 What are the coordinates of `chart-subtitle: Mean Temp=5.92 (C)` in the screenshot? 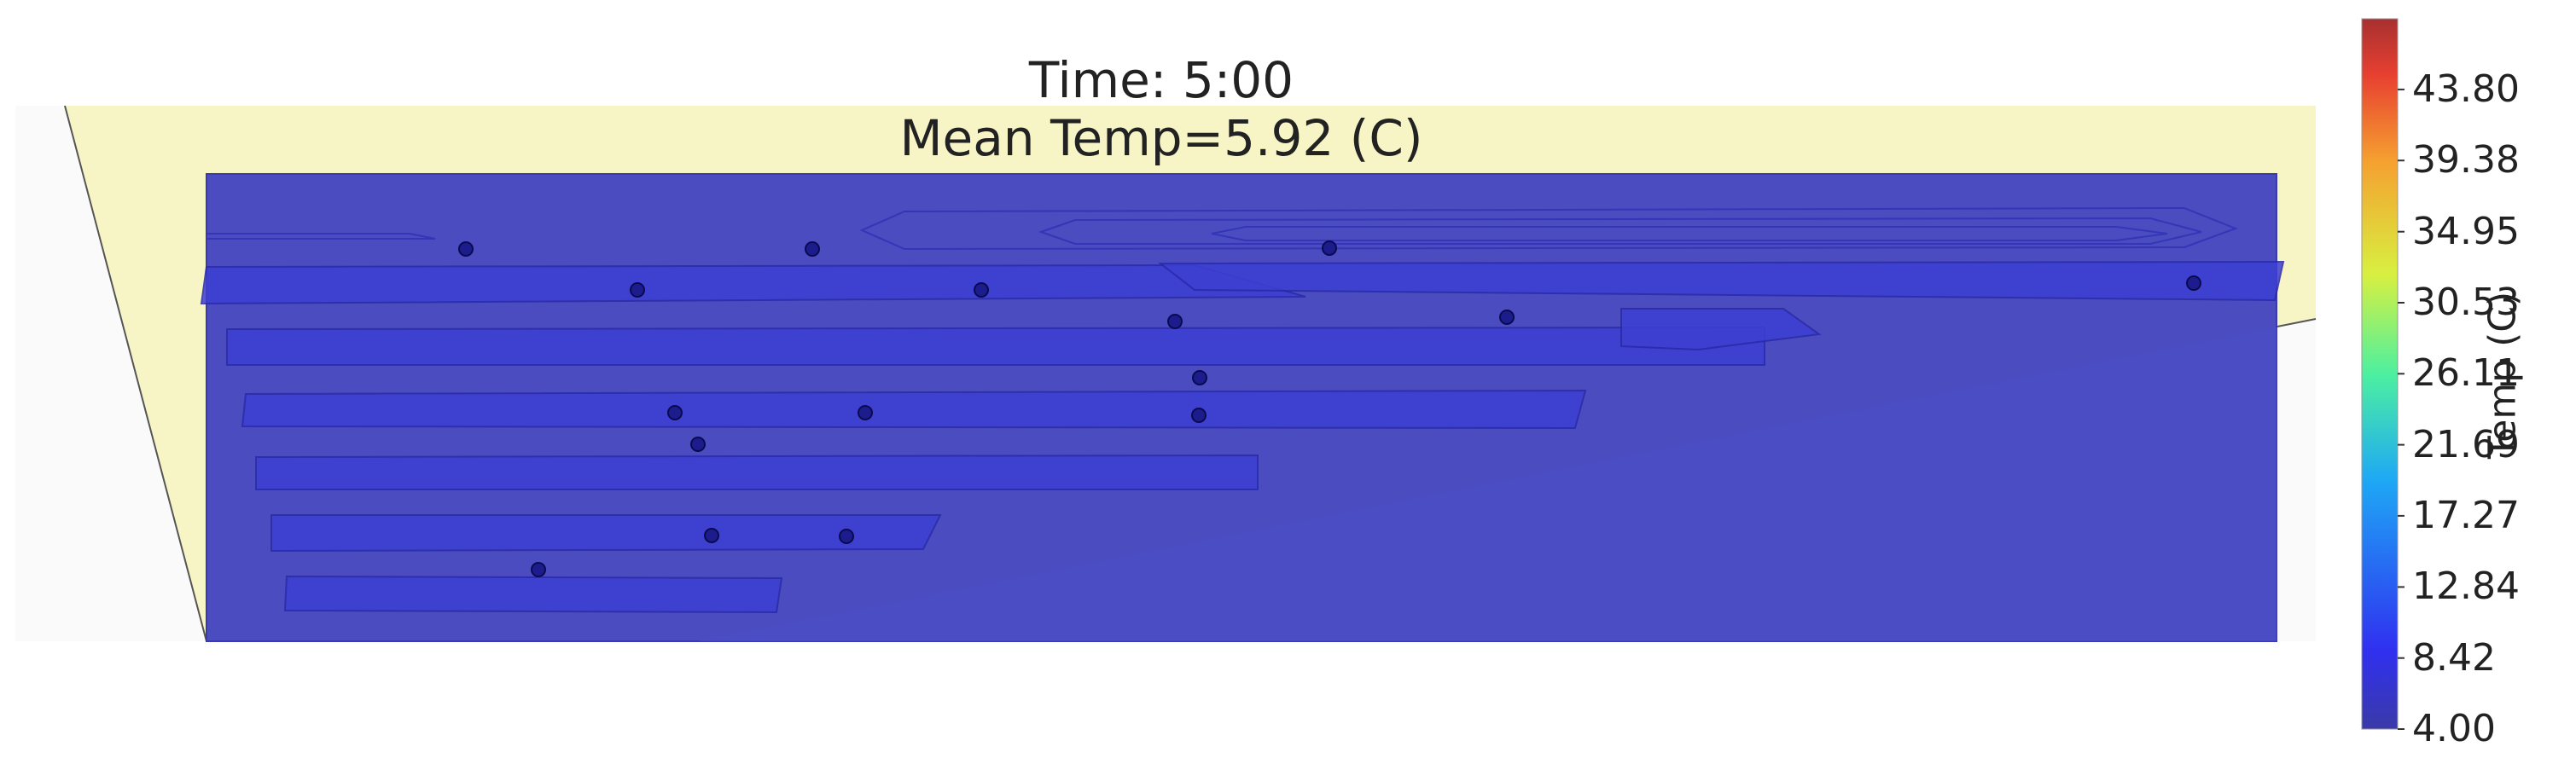 It's located at (1161, 138).